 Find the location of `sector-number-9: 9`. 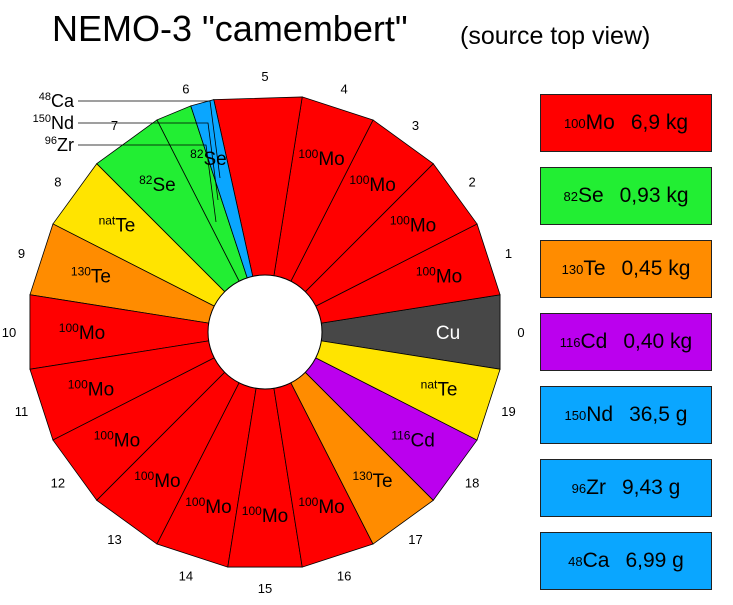

sector-number-9: 9 is located at coordinates (21, 253).